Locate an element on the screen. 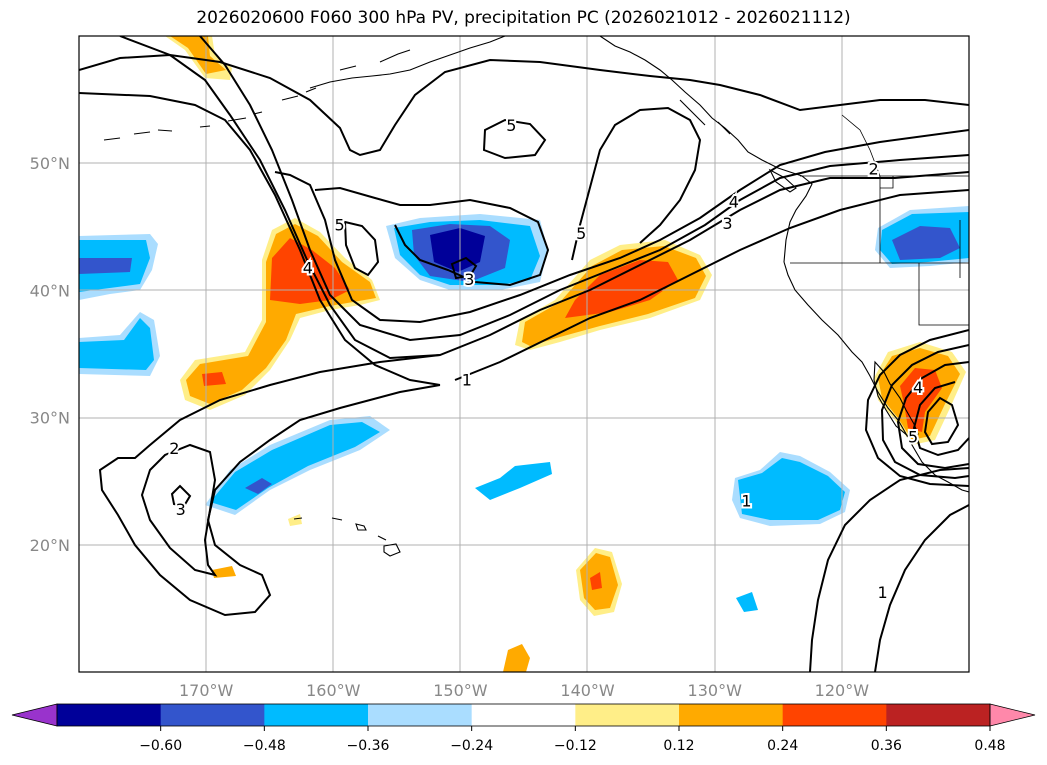  colorbar-tick-label: −0.24 is located at coordinates (471, 746).